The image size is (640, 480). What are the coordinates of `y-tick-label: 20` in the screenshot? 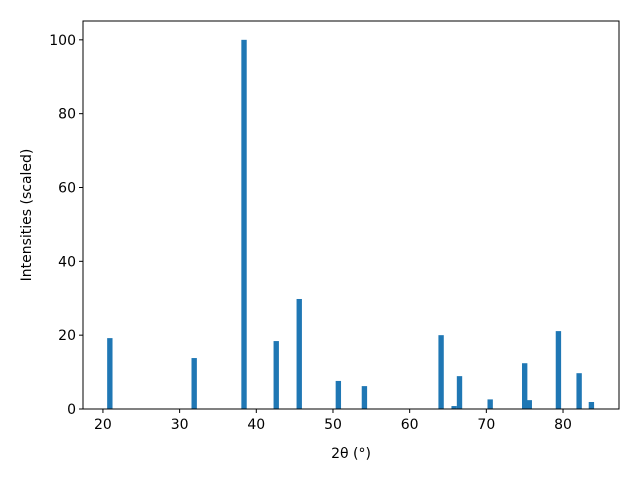 It's located at (67, 336).